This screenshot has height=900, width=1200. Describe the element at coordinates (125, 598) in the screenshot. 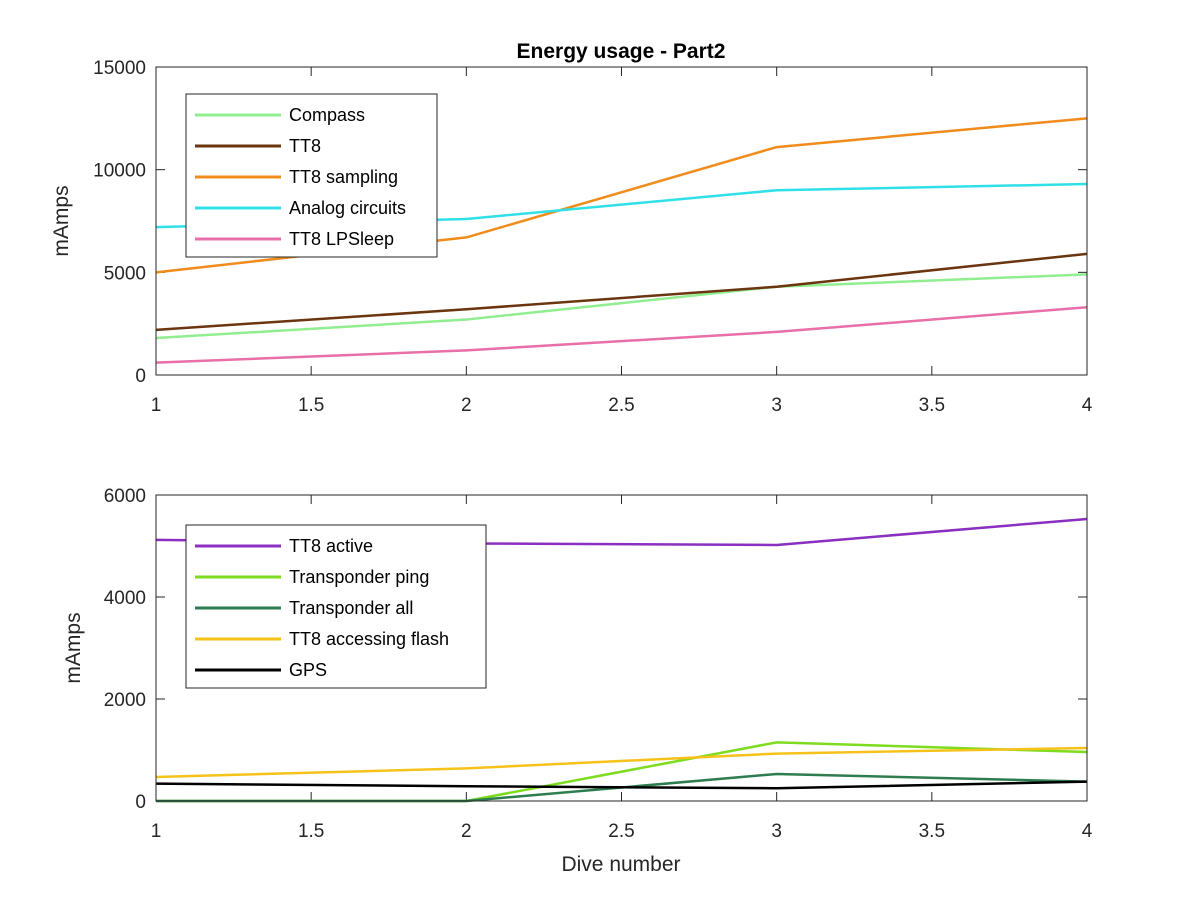

I see `y-tick-label: 4000` at that location.